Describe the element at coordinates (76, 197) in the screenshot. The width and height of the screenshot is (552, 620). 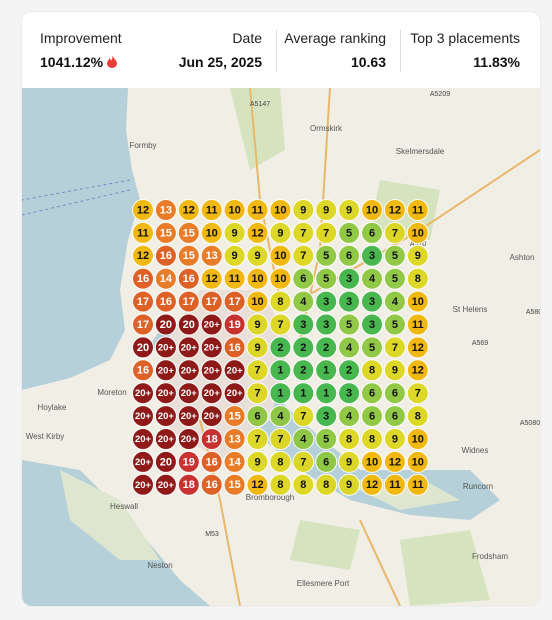
I see `channel` at that location.